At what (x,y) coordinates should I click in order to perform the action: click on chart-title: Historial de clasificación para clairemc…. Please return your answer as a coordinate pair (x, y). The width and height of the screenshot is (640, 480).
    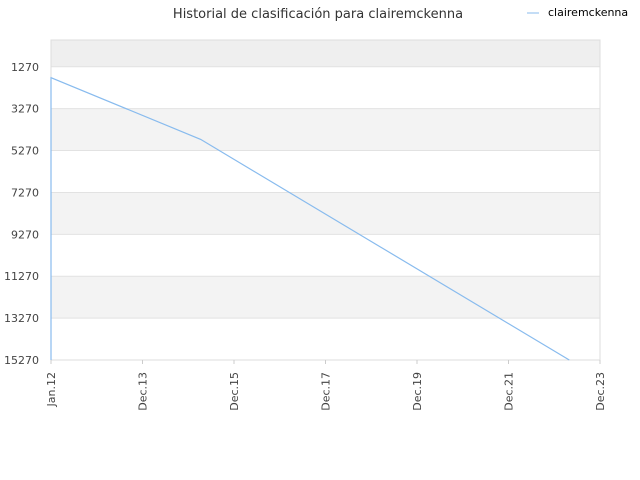
    Looking at the image, I should click on (318, 14).